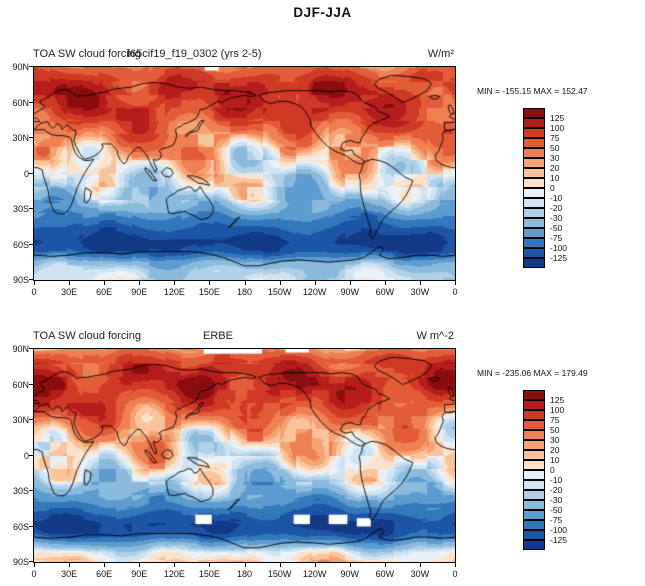  What do you see at coordinates (556, 510) in the screenshot?
I see `colorbar-tick-label: -50` at bounding box center [556, 510].